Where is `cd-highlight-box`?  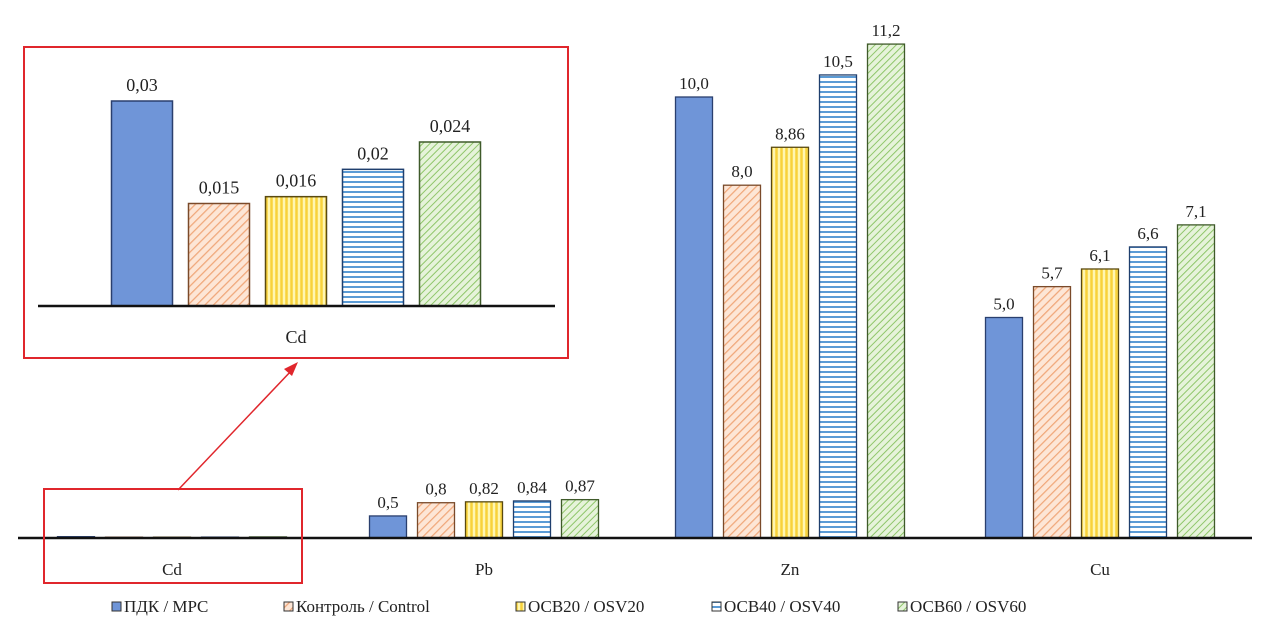 cd-highlight-box is located at coordinates (173, 536).